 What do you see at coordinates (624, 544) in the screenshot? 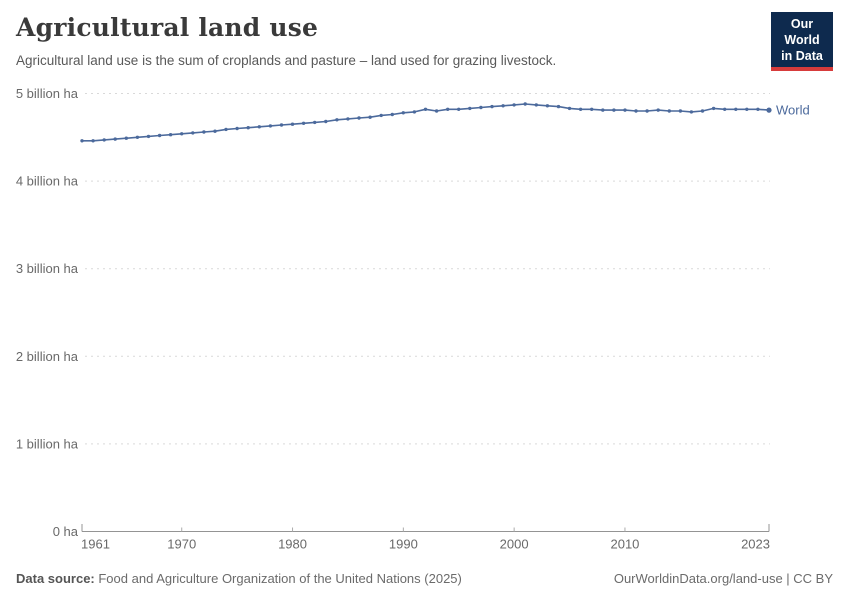
I see `x-axis-label: 2010` at bounding box center [624, 544].